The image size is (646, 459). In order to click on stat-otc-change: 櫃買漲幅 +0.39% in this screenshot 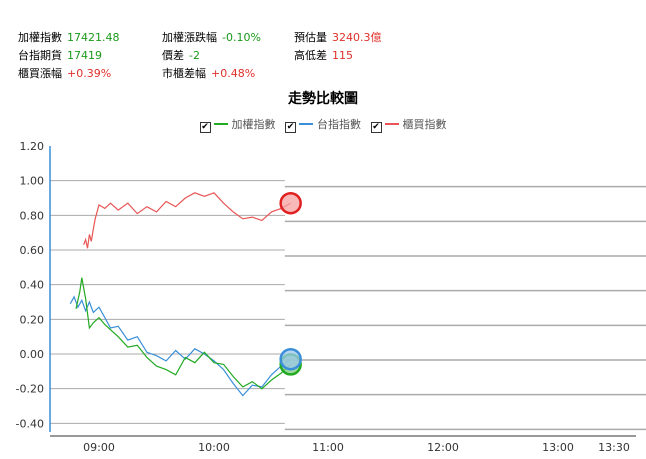, I will do `click(64, 74)`.